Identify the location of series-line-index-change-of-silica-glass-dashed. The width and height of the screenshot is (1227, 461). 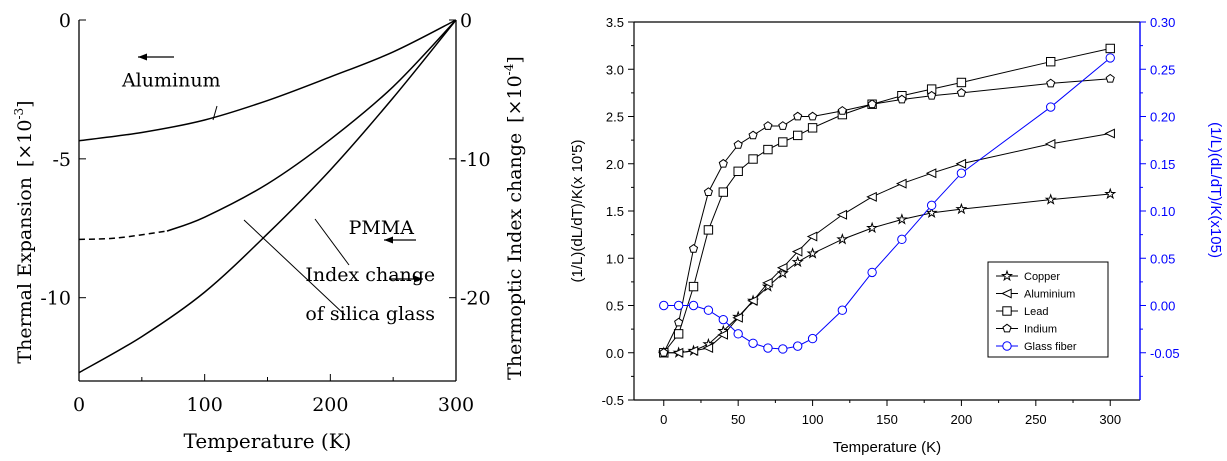
(123, 235).